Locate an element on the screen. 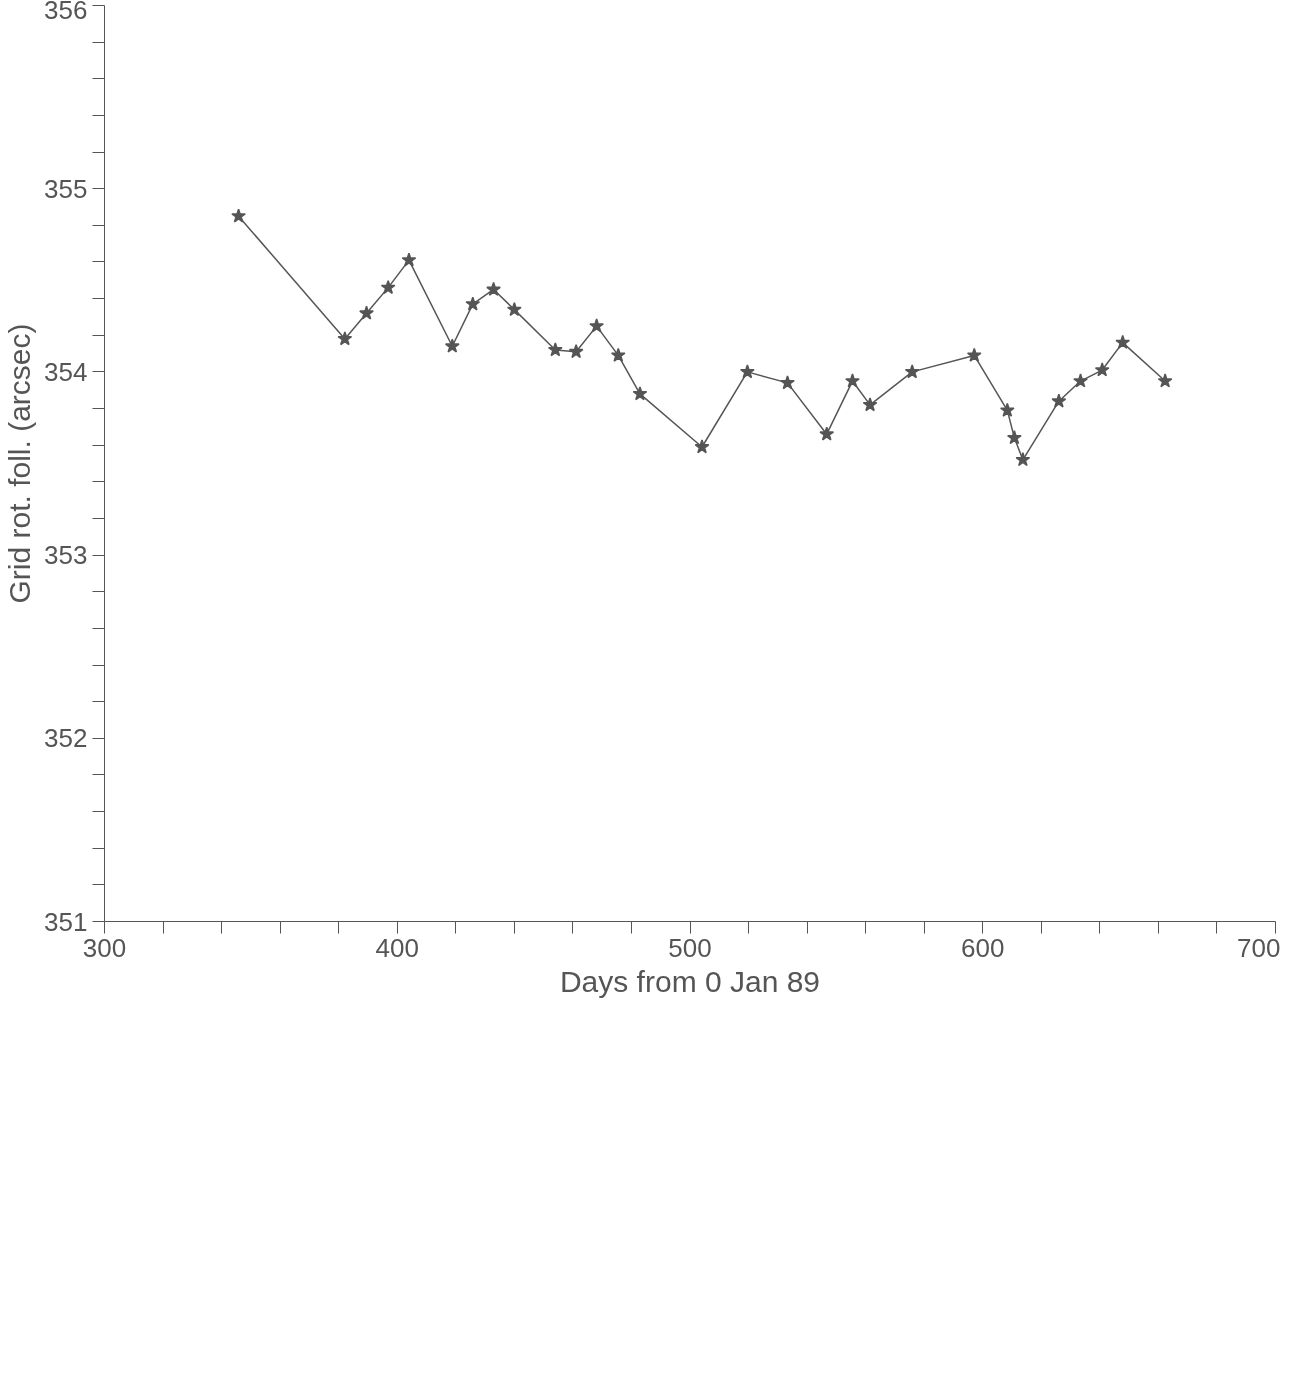 This screenshot has width=1309, height=1399. x-tick-label: 500 is located at coordinates (690, 947).